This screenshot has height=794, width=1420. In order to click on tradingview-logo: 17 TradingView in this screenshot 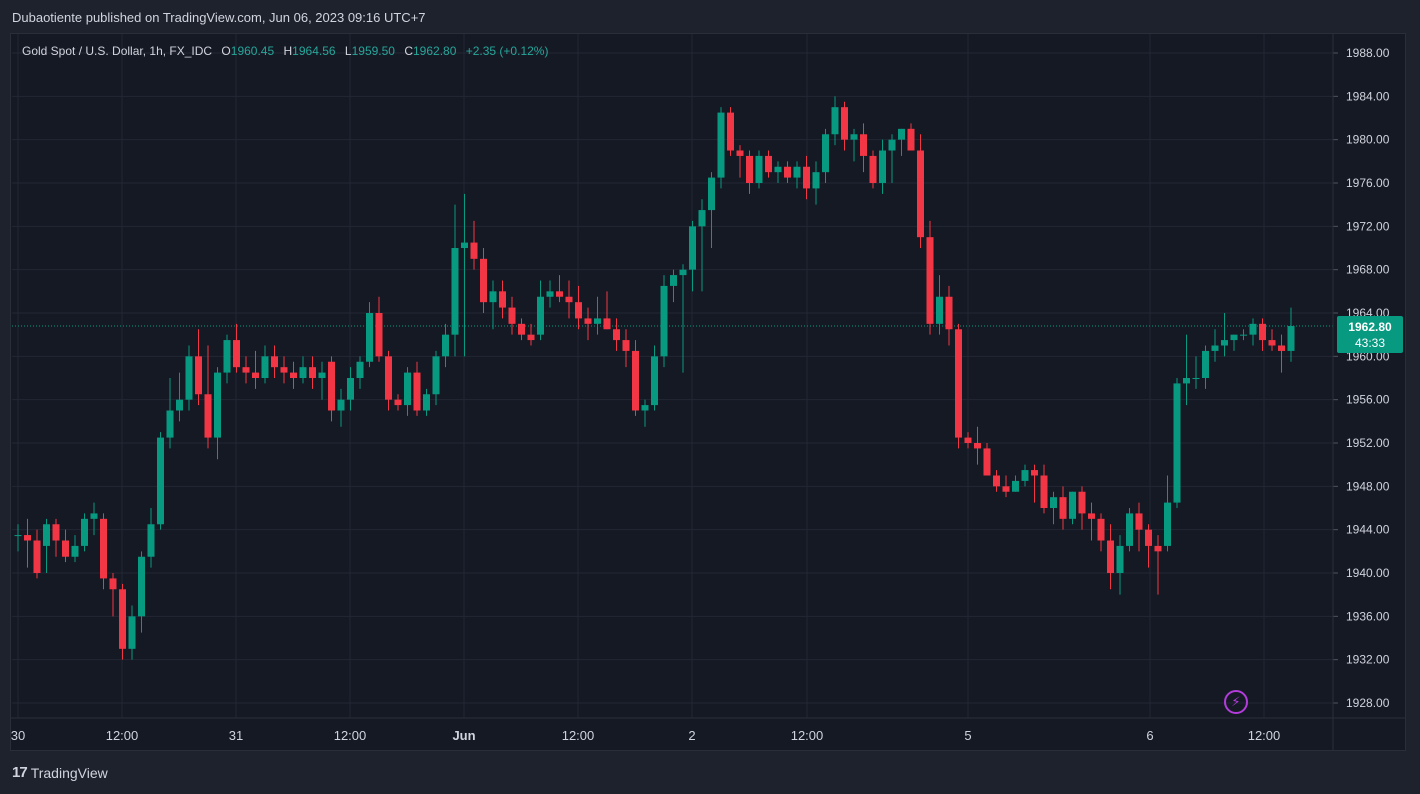, I will do `click(60, 772)`.